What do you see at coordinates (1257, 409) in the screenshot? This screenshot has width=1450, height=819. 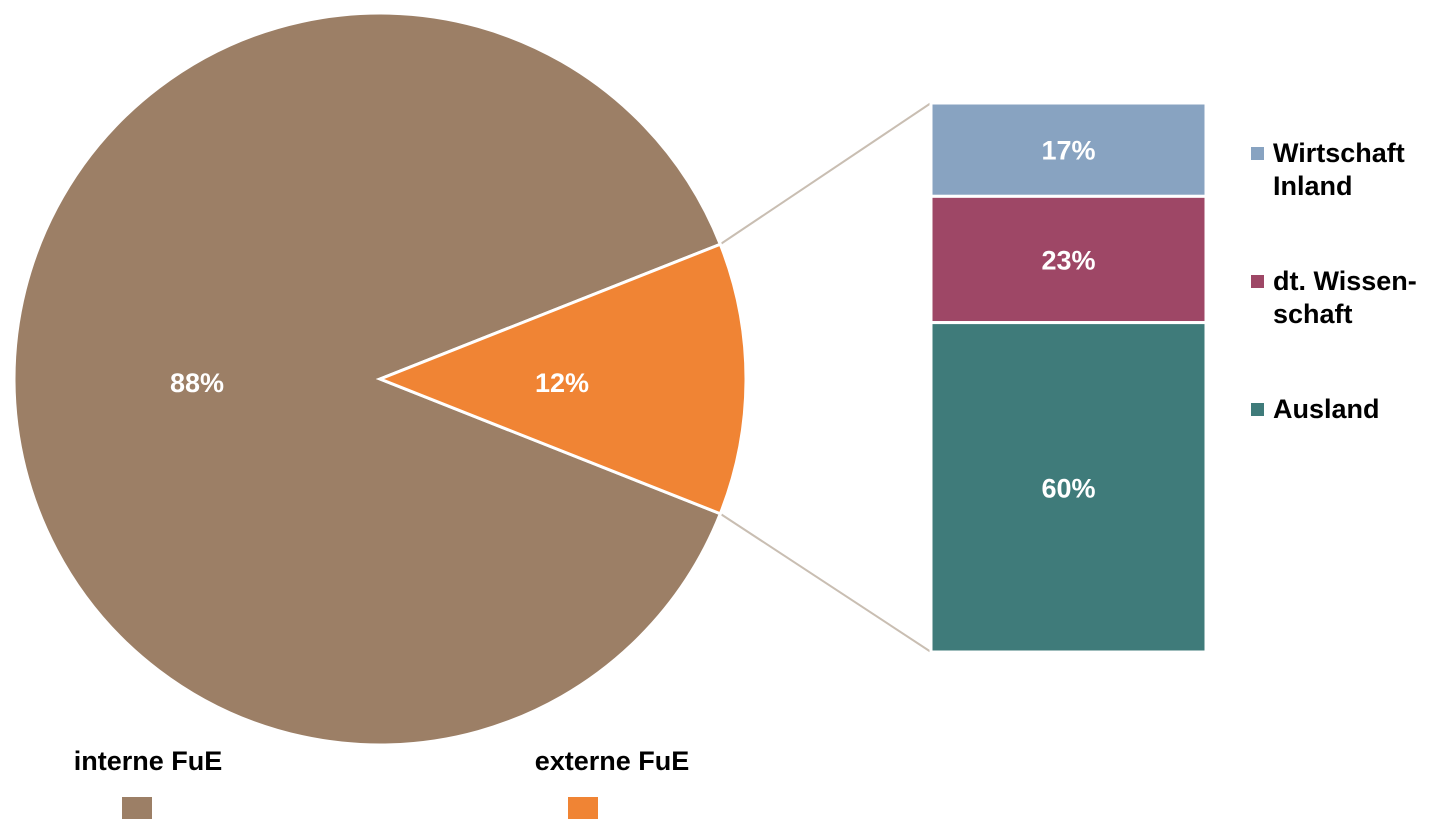 I see `legend-swatch-ausland` at bounding box center [1257, 409].